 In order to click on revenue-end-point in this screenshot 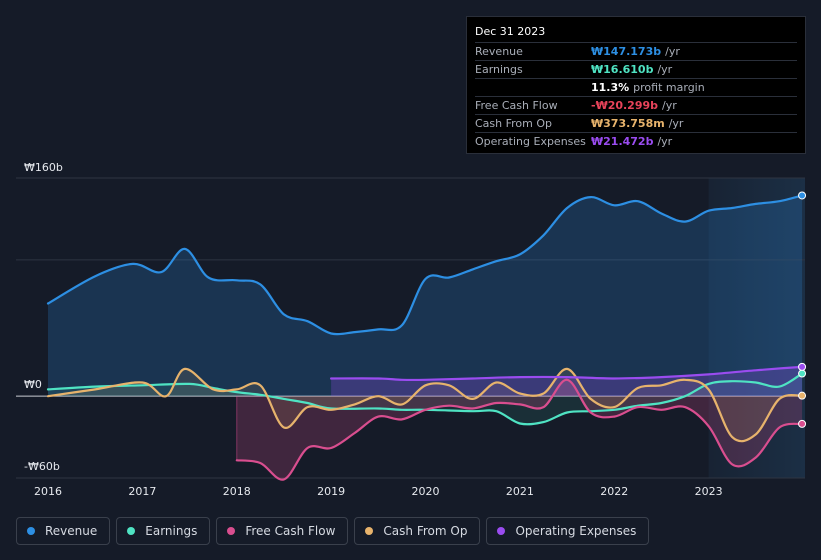, I will do `click(802, 195)`.